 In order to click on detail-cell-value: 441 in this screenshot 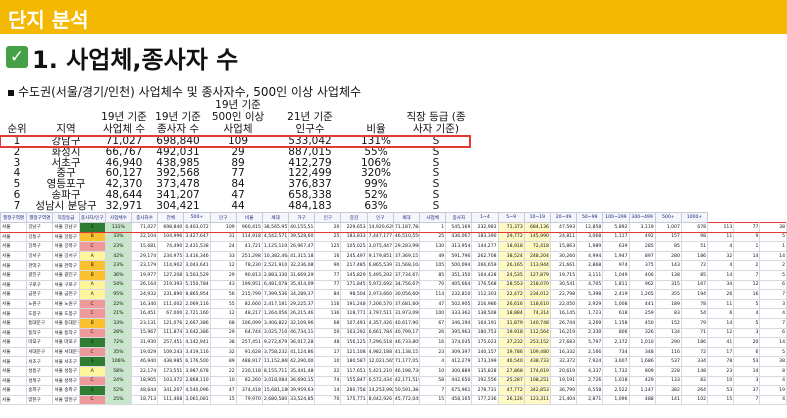, I will do `click(642, 304)`.